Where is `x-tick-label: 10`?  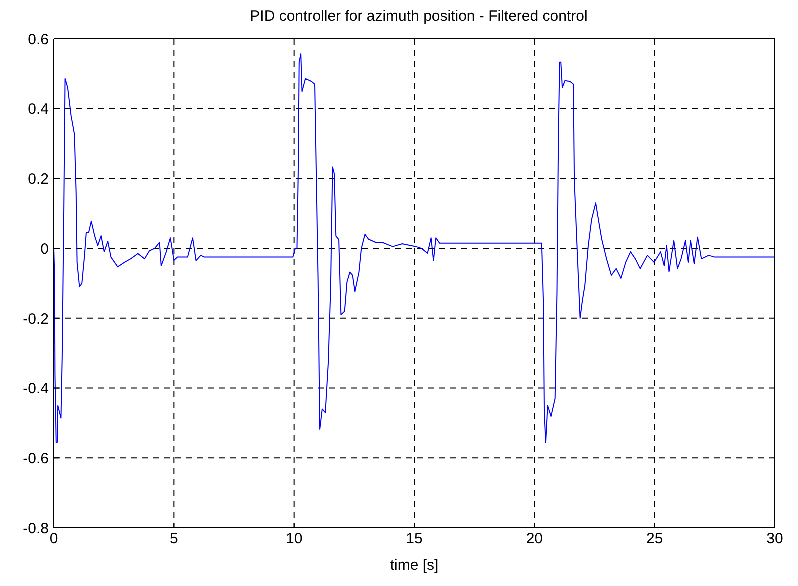 x-tick-label: 10 is located at coordinates (294, 539).